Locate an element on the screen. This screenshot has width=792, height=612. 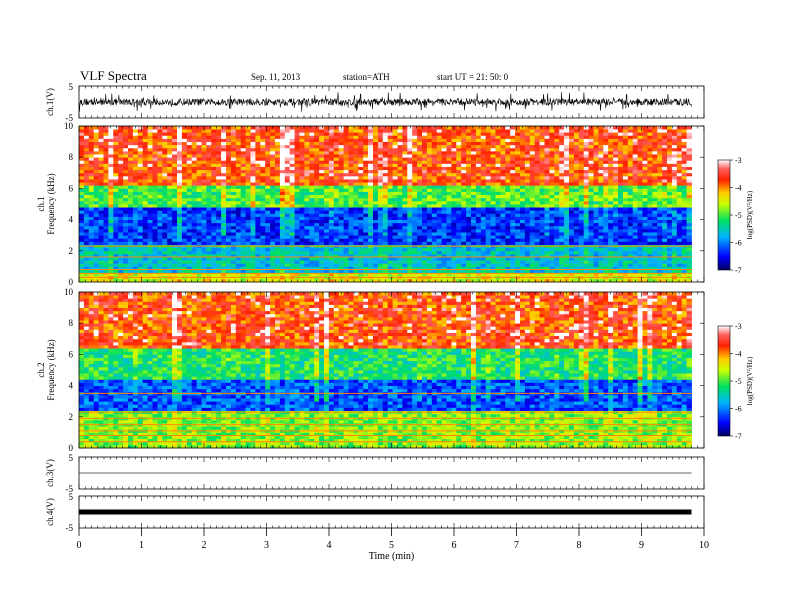
ch2-colorbar: -3 -4 -5 -6 -7 log(PSD)(V²/Hz) is located at coordinates (735, 381).